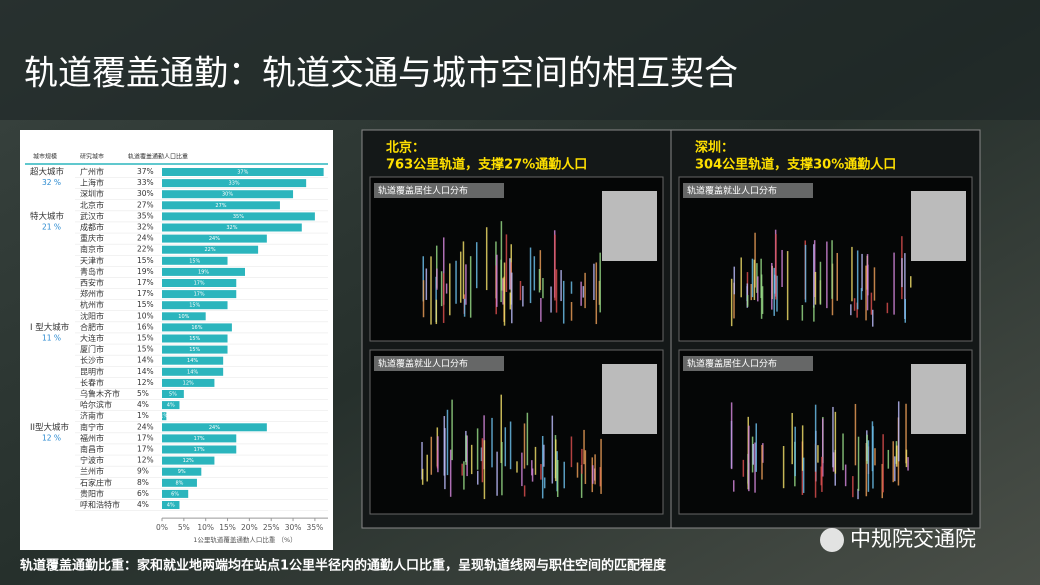 This screenshot has height=585, width=1040. What do you see at coordinates (92, 438) in the screenshot?
I see `city-label: 福州市` at bounding box center [92, 438].